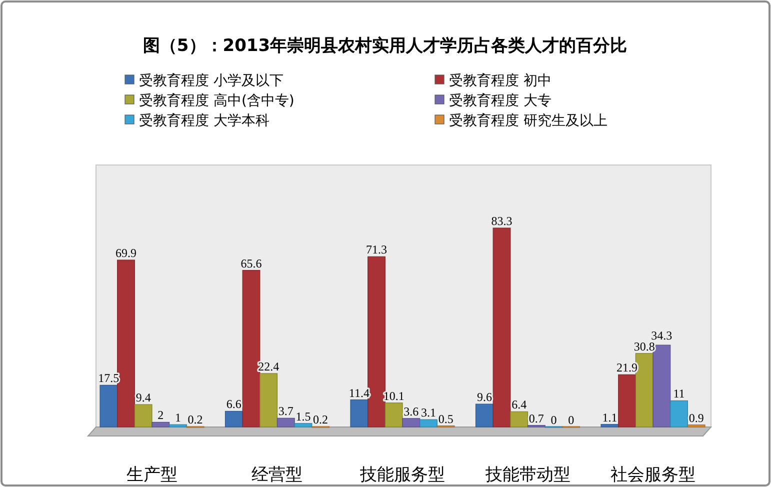 The width and height of the screenshot is (771, 487). I want to click on chart-title: 图（5）：2013年崇明县农村实用人才学历占各类人才的百分比, so click(385, 46).